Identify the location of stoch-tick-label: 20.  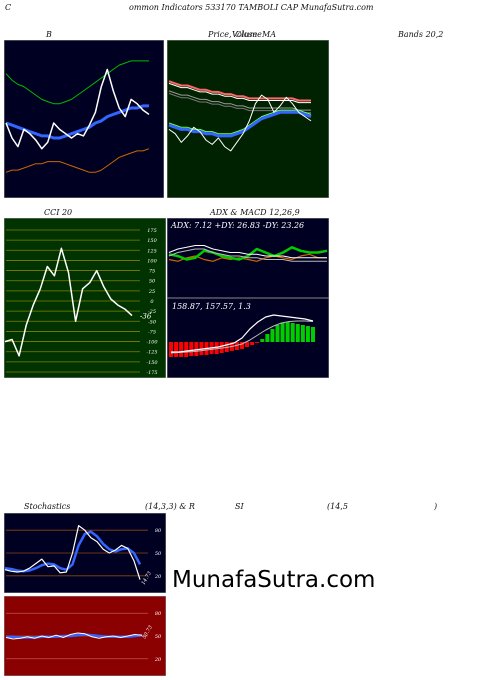
(158, 577).